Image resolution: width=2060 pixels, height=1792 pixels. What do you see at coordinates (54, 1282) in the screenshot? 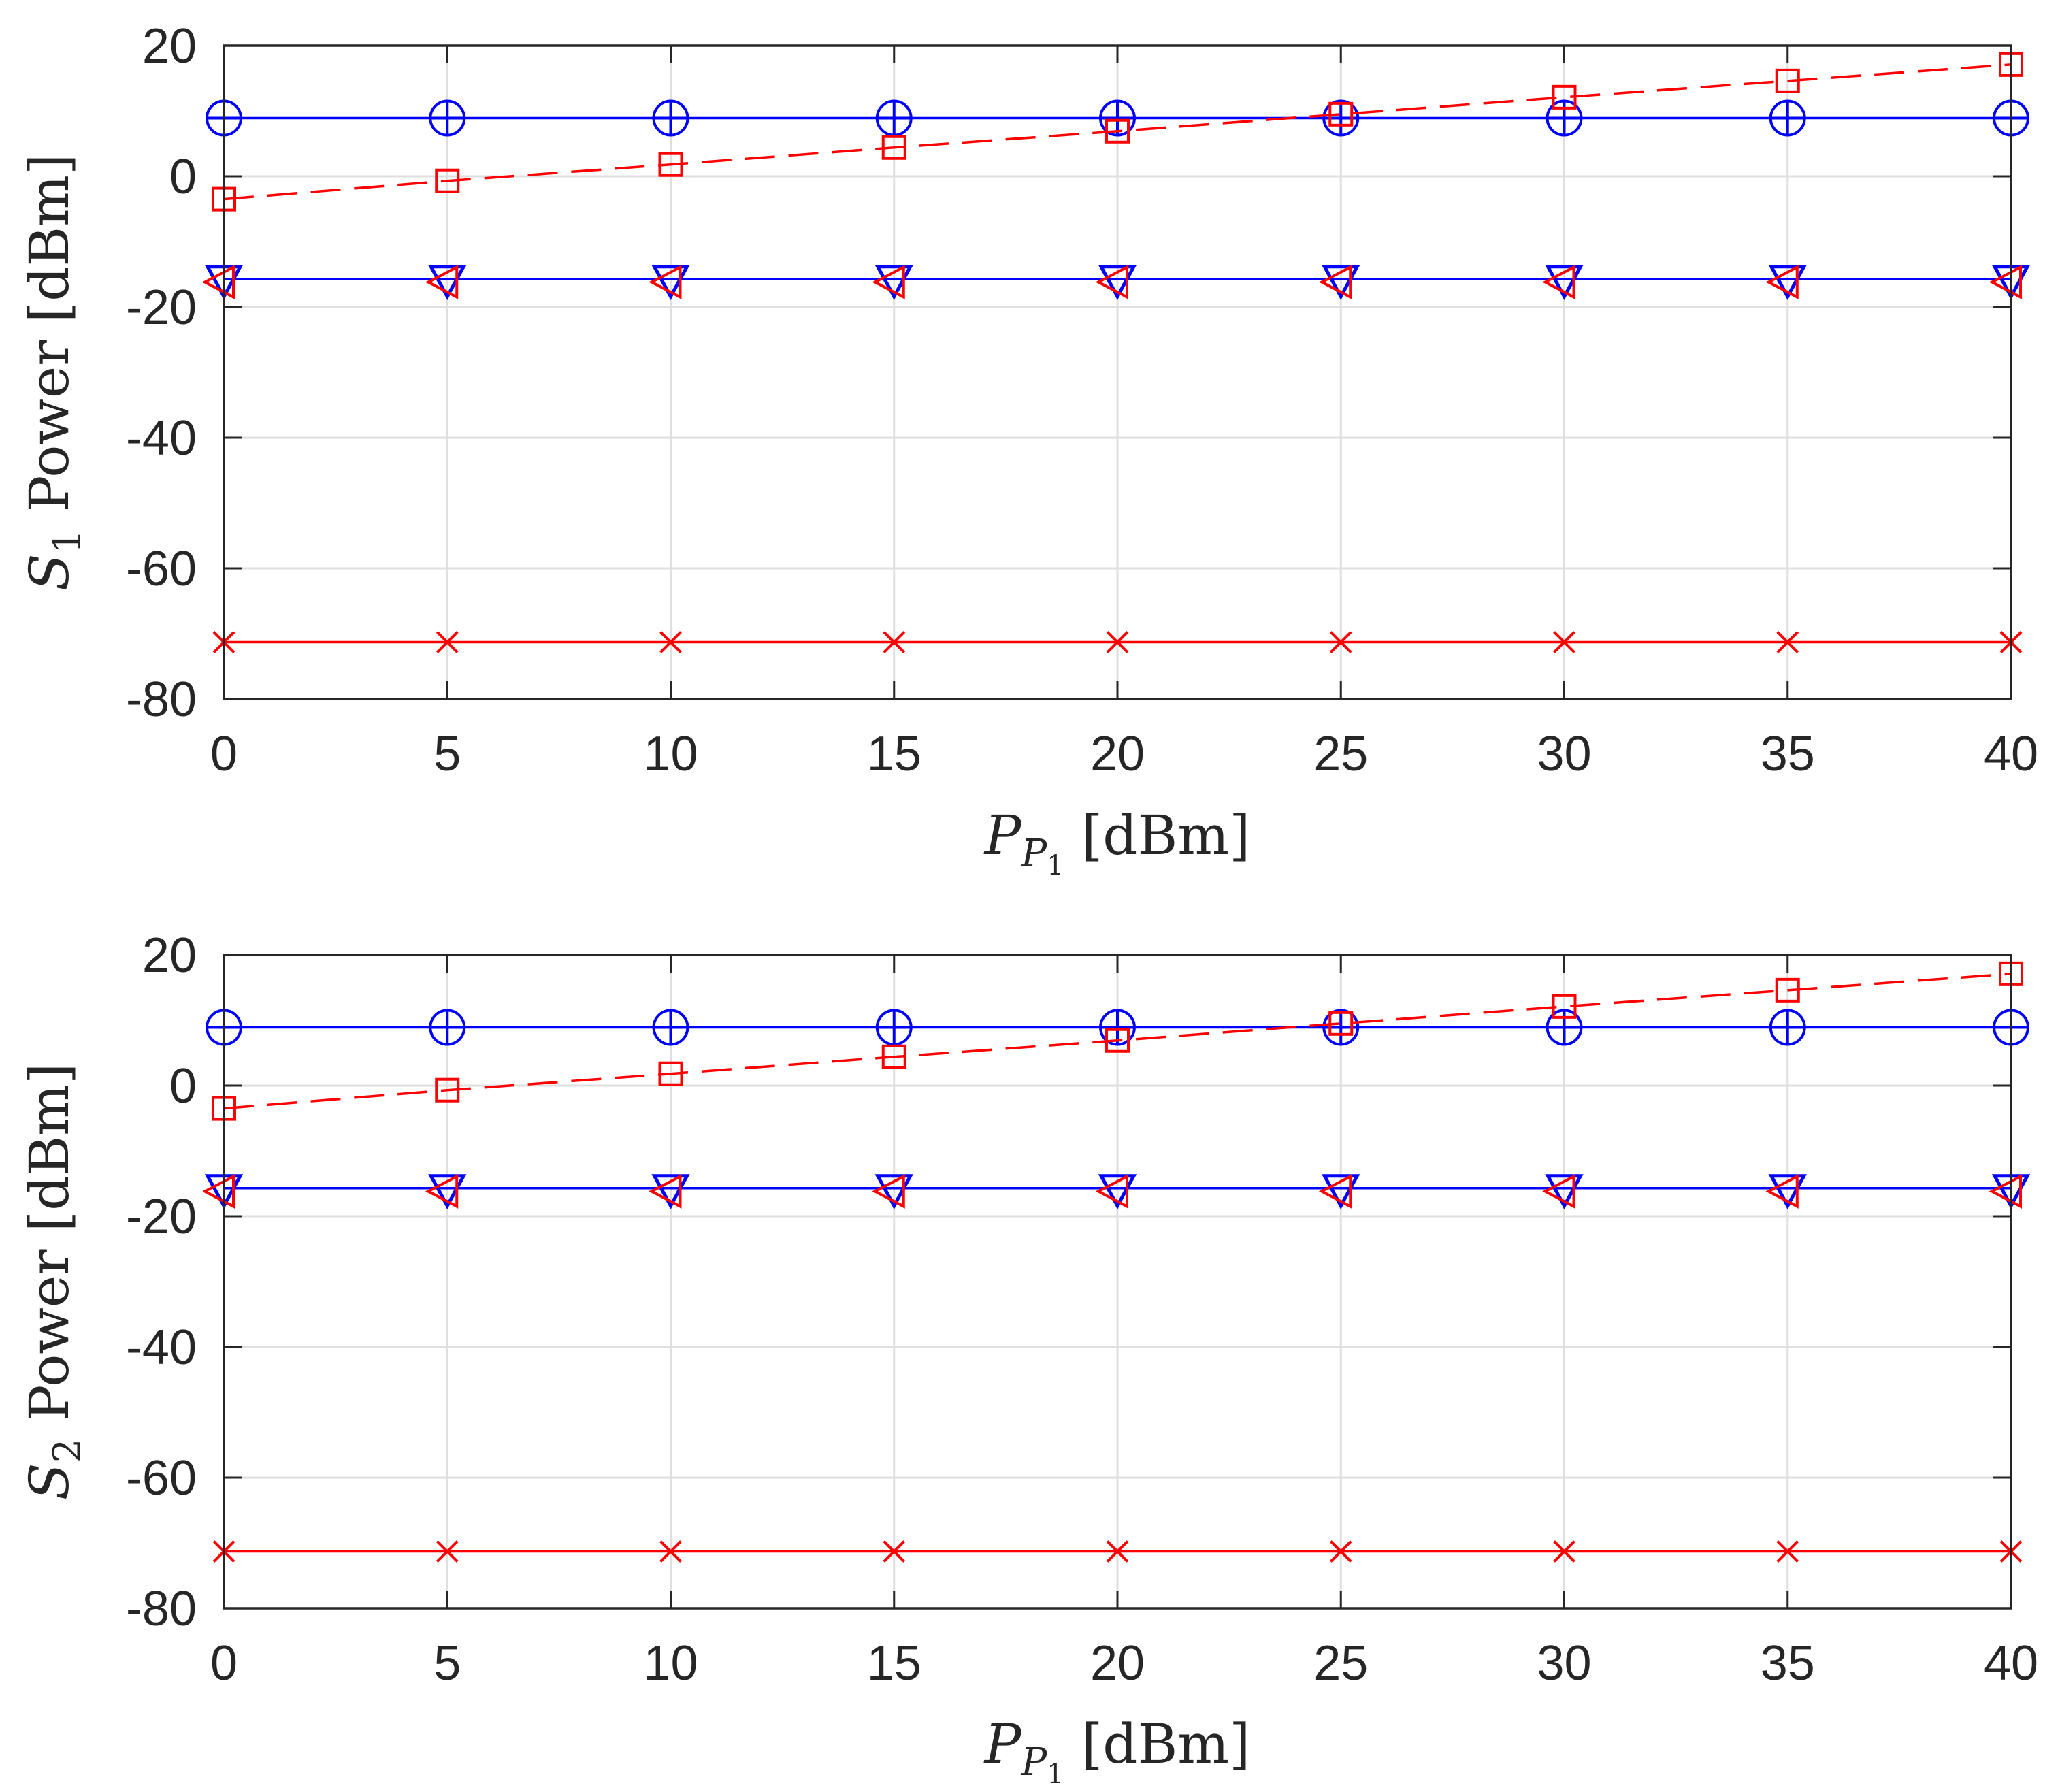
I see `y-axis-label: S2 Power [dBm]` at bounding box center [54, 1282].